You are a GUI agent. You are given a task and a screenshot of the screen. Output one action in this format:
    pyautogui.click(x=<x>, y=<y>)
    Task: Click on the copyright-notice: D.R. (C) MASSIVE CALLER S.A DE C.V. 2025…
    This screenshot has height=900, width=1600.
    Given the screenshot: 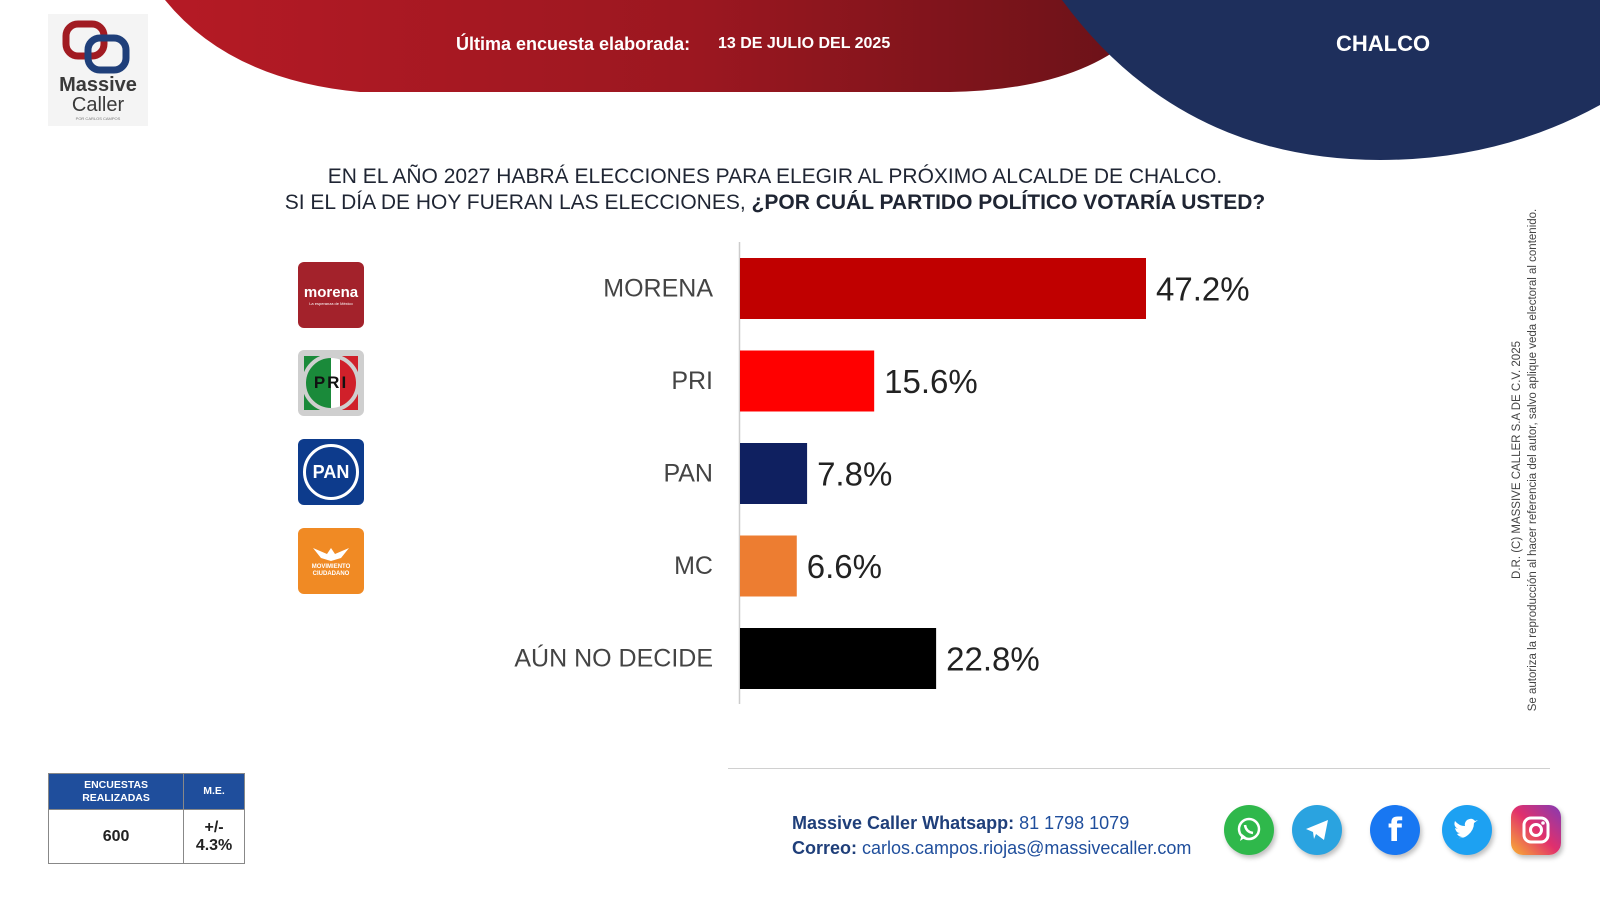 What is the action you would take?
    pyautogui.click(x=1525, y=460)
    